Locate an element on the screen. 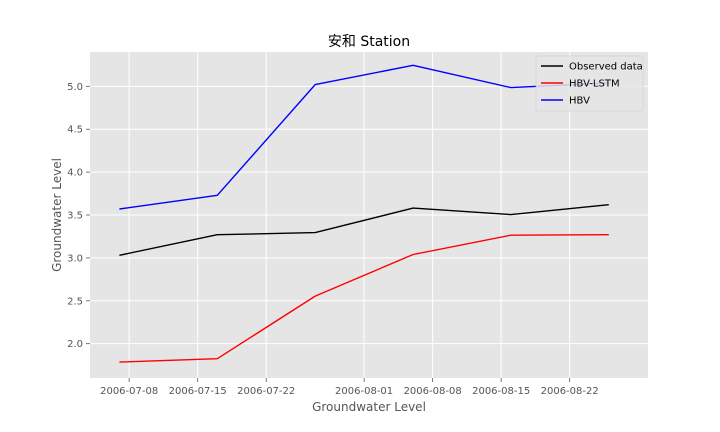 This screenshot has height=432, width=720. legend-label-1: HBV-LSTM is located at coordinates (594, 84).